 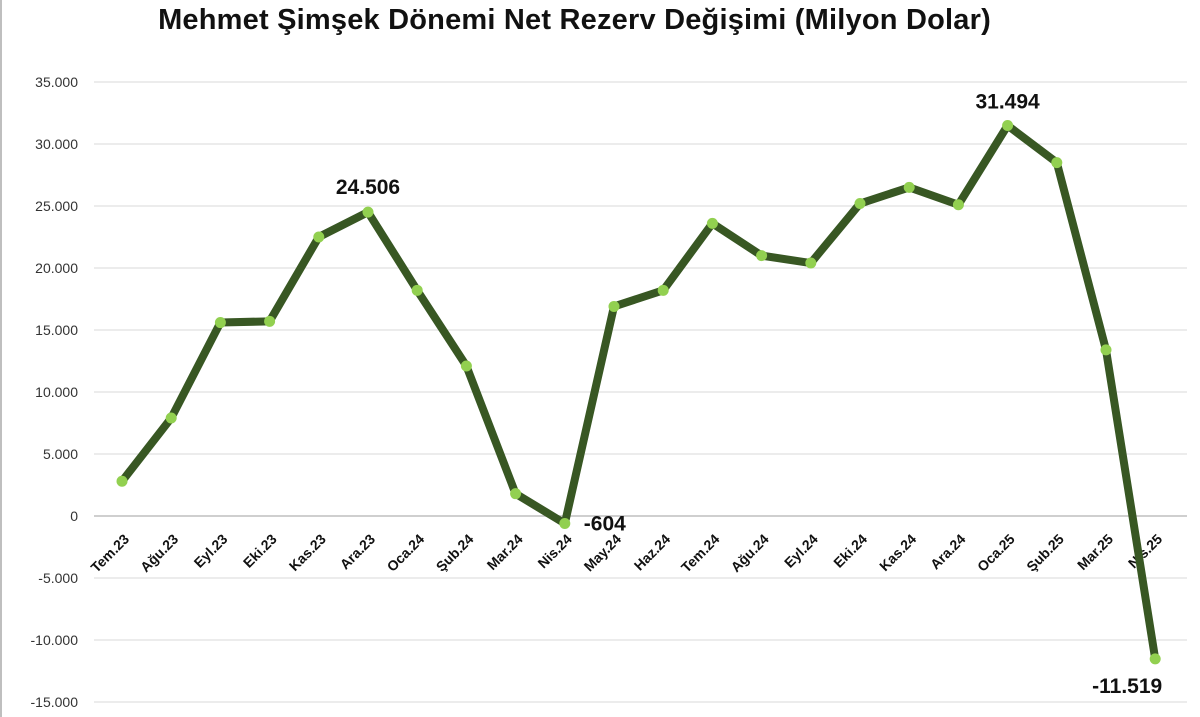 What do you see at coordinates (56, 268) in the screenshot?
I see `y-tick-label: 20.000` at bounding box center [56, 268].